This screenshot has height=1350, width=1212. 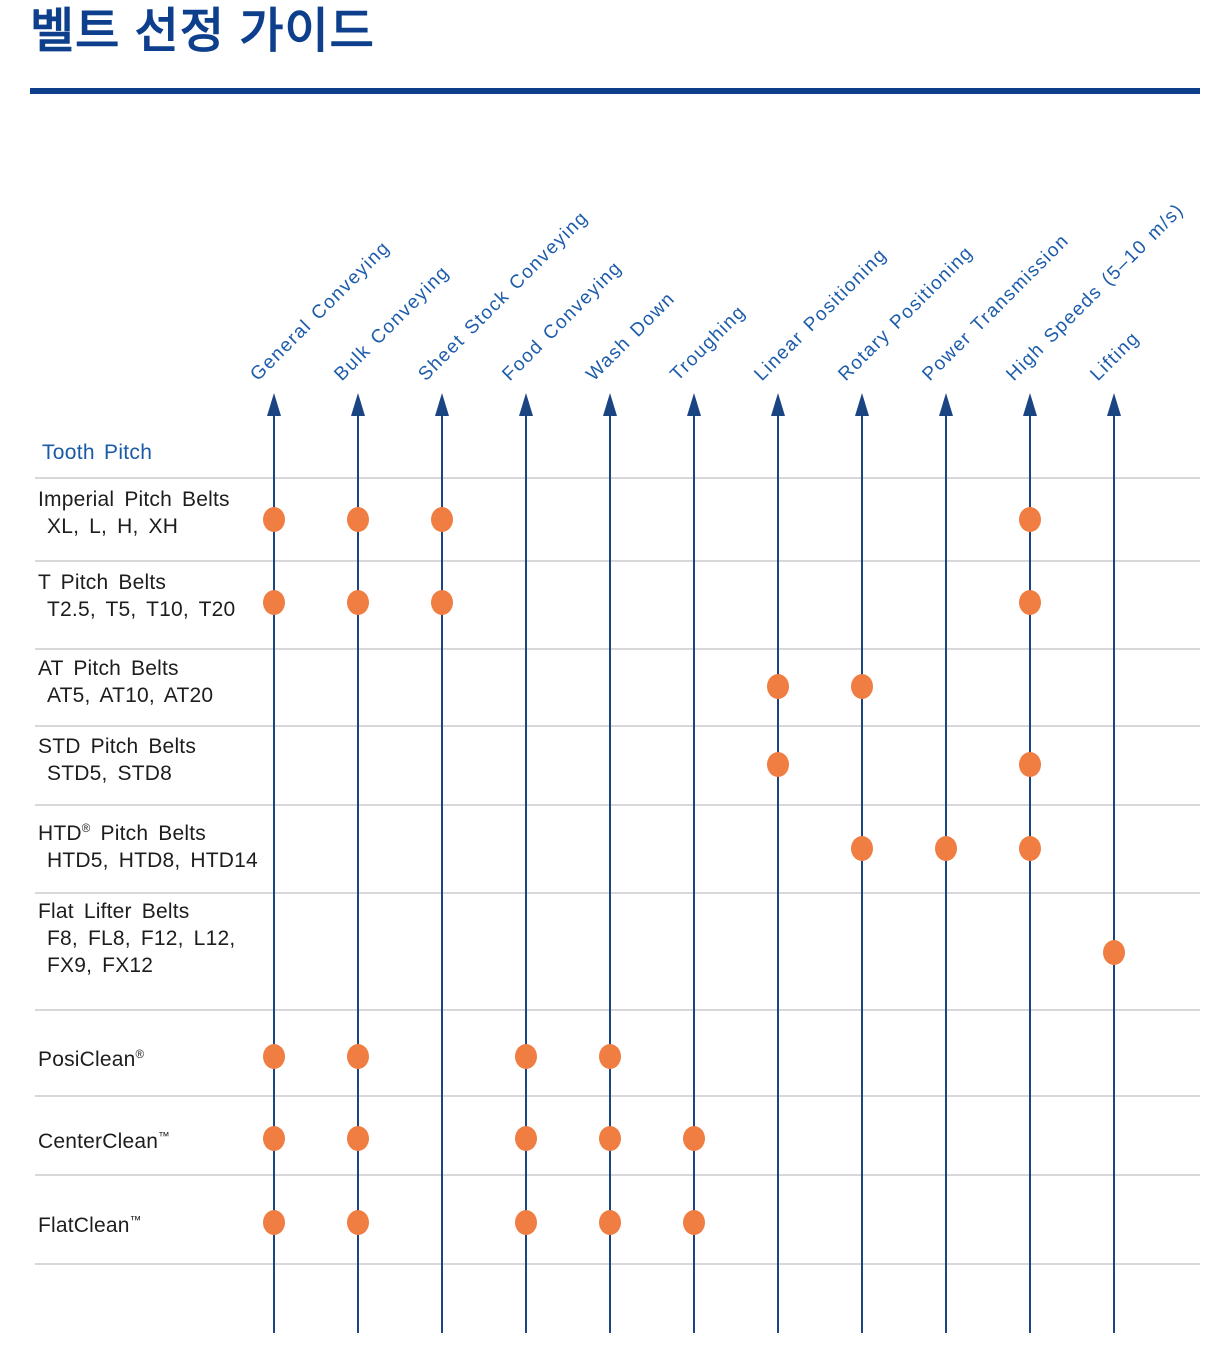 What do you see at coordinates (130, 695) in the screenshot?
I see `row-subtitle: AT5, AT10, AT20` at bounding box center [130, 695].